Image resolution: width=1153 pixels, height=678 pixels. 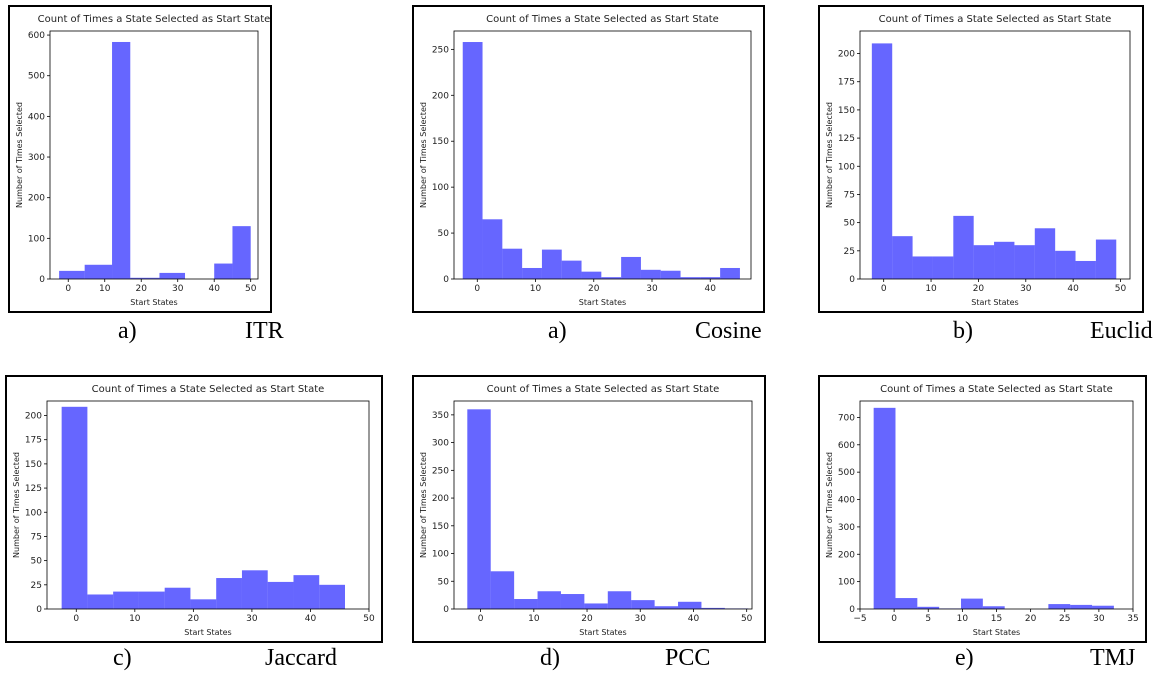 What do you see at coordinates (122, 658) in the screenshot?
I see `panel-label: c)` at bounding box center [122, 658].